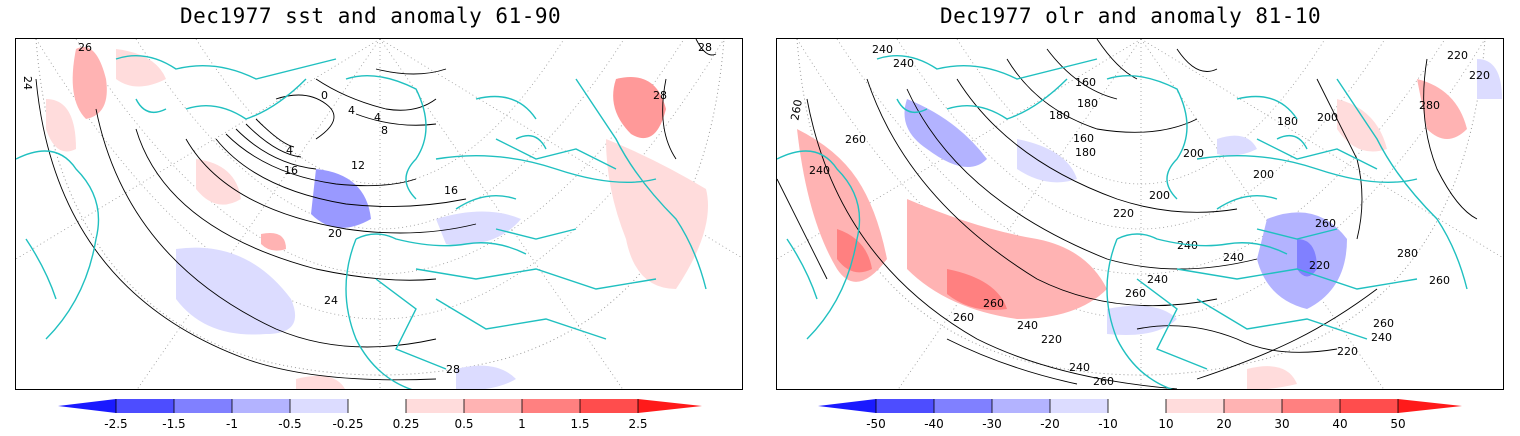  I want to click on sst-label-20: 20, so click(335, 233).